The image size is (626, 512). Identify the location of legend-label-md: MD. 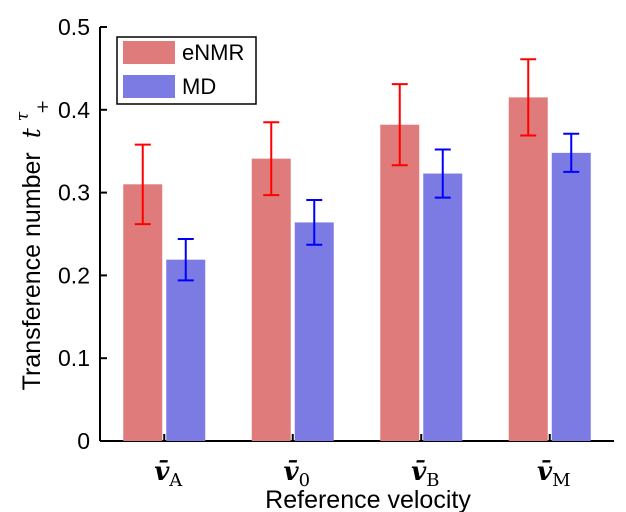
(199, 86).